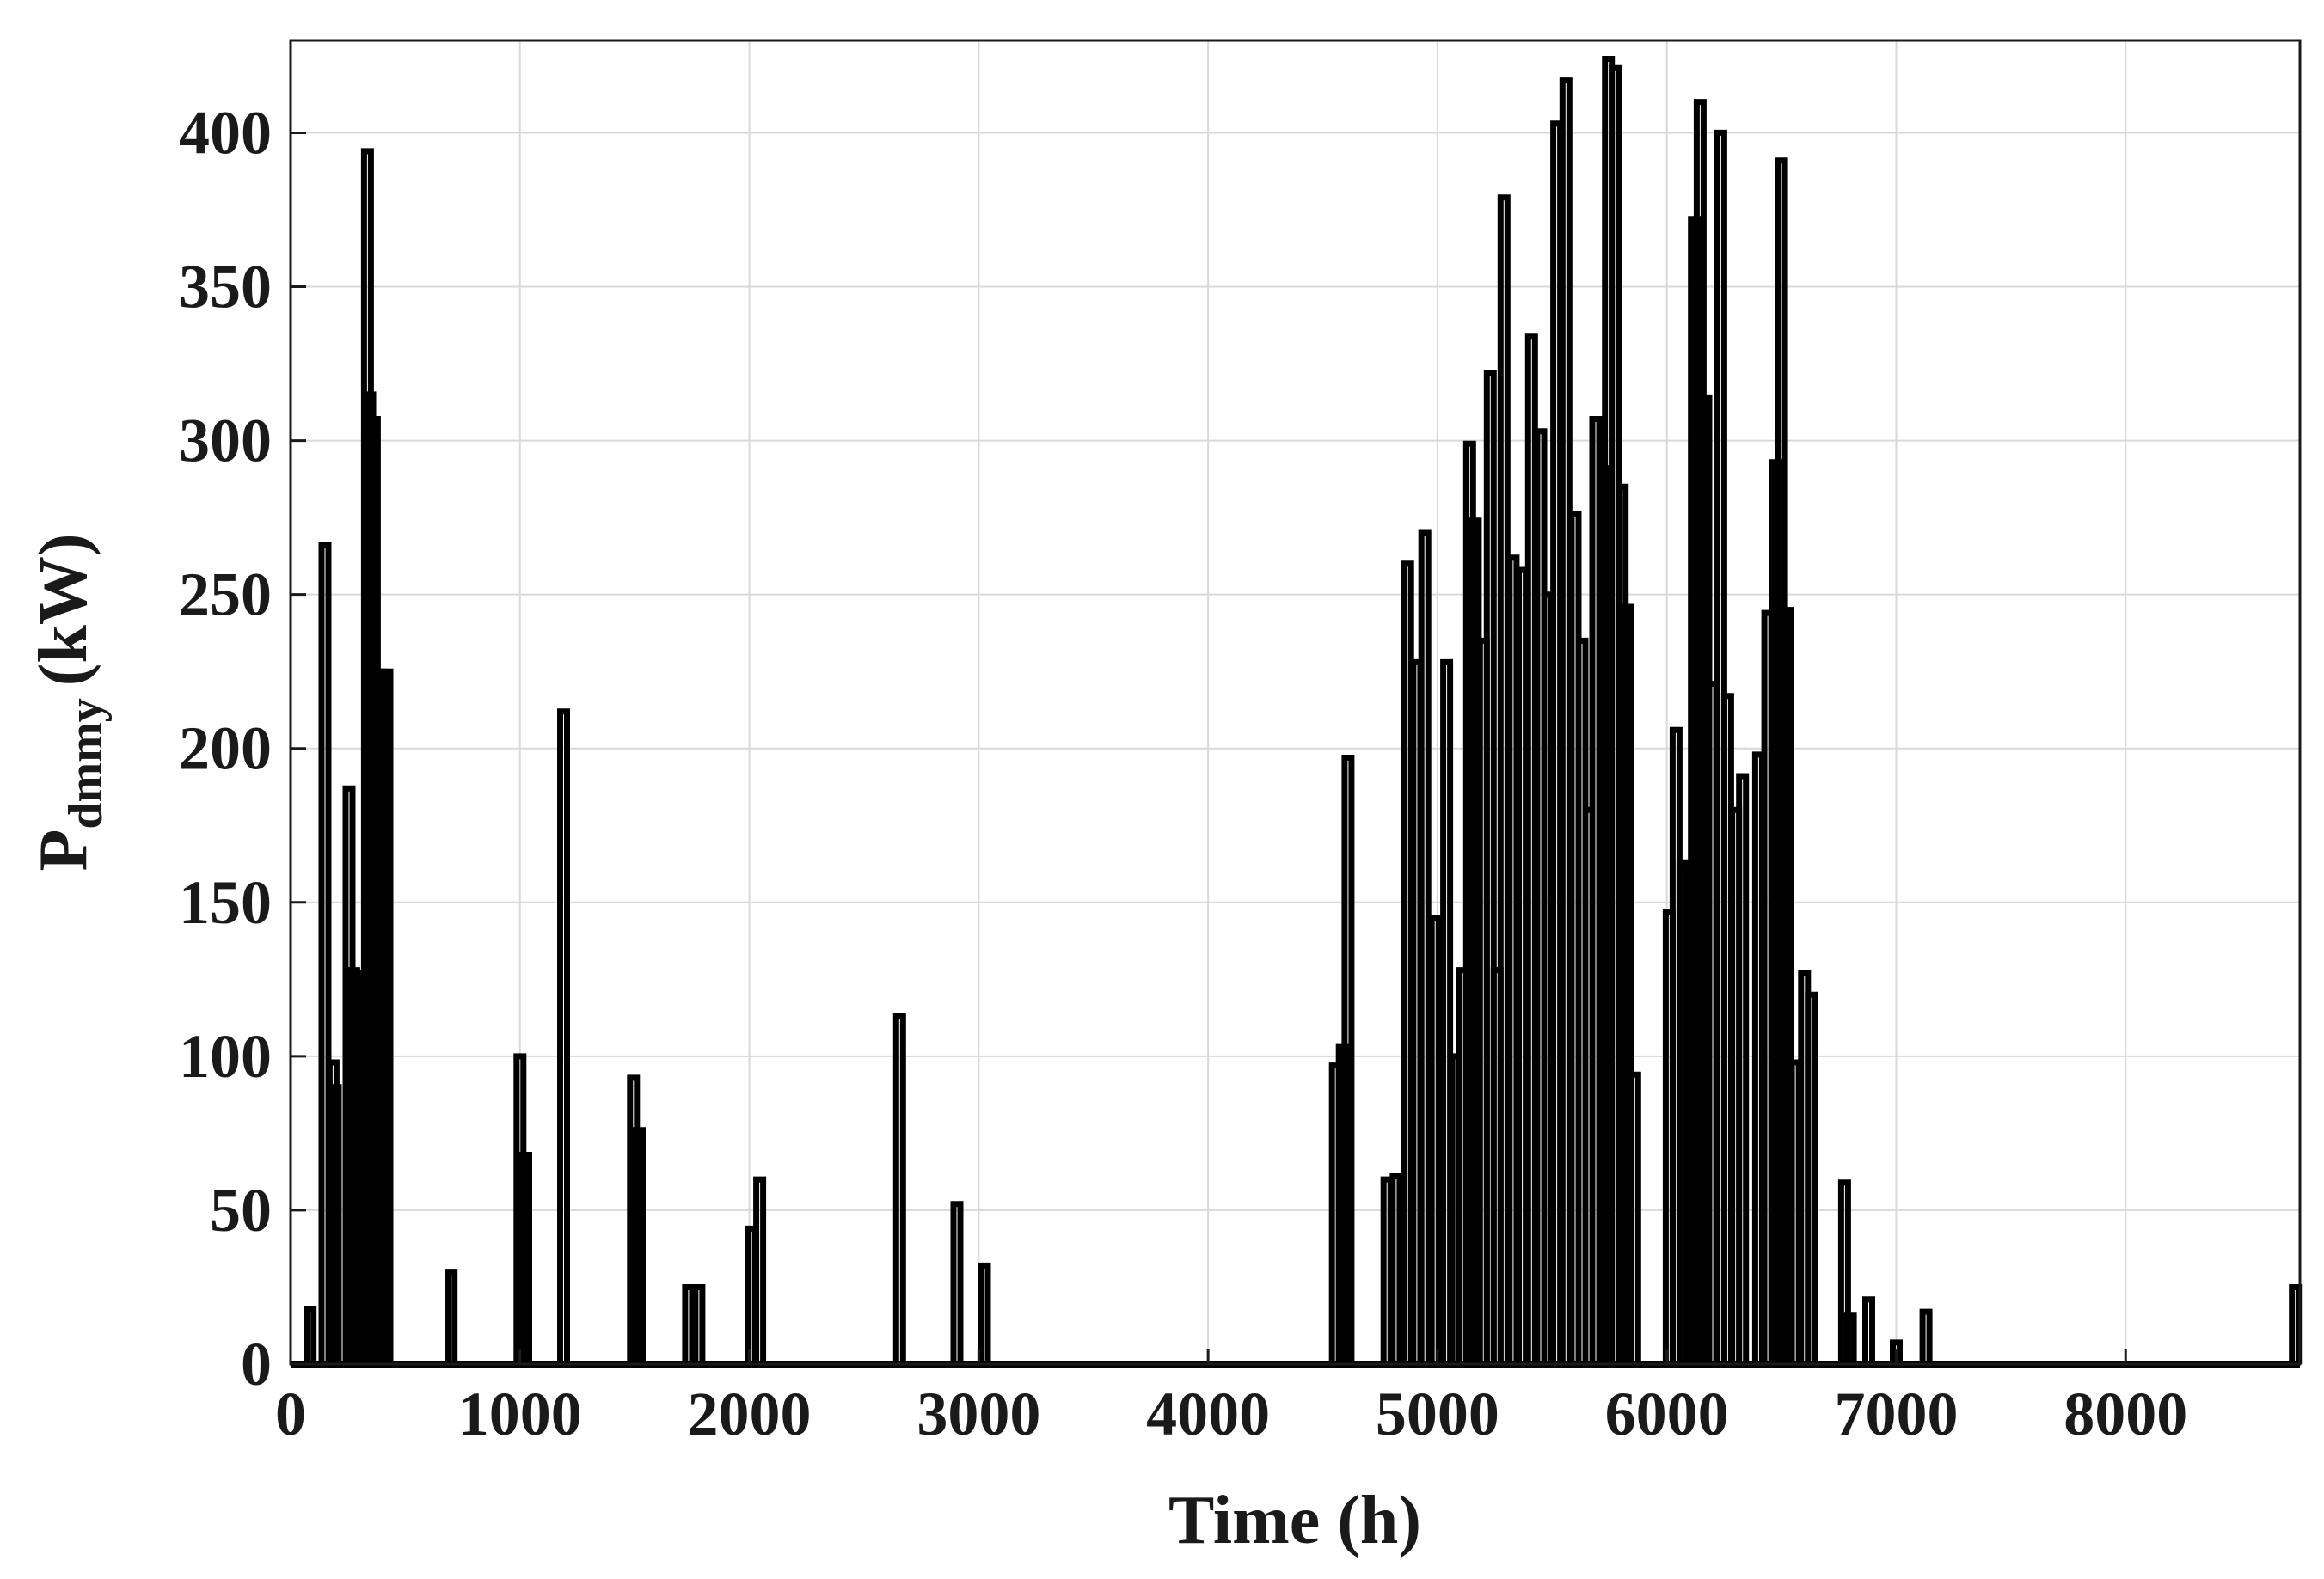  What do you see at coordinates (1896, 1414) in the screenshot?
I see `x-tick-label: 7000` at bounding box center [1896, 1414].